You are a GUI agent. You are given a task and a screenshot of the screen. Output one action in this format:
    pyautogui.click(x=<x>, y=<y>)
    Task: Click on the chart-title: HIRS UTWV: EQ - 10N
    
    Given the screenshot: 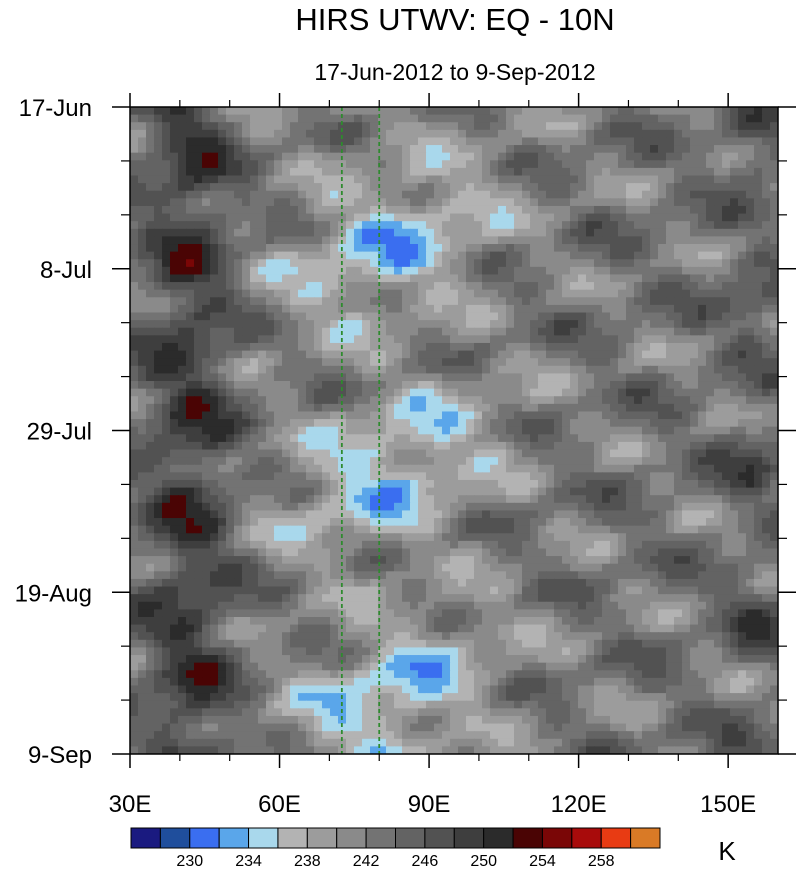 What is the action you would take?
    pyautogui.click(x=454, y=19)
    